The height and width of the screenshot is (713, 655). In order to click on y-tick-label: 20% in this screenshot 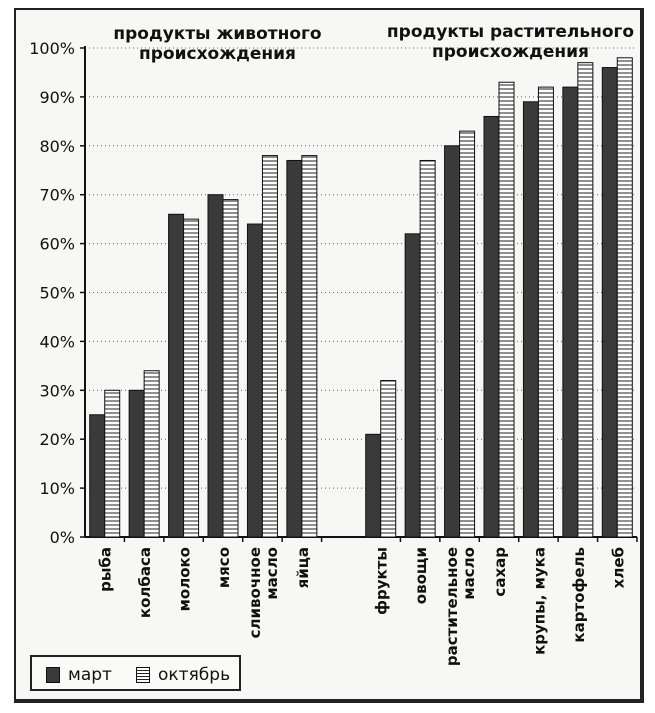, I will do `click(57, 439)`.